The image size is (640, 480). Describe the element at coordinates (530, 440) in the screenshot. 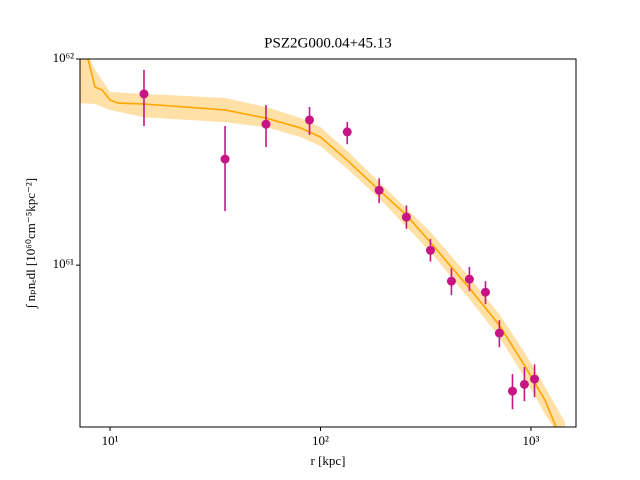

I see `x-tick-label: 10³` at that location.